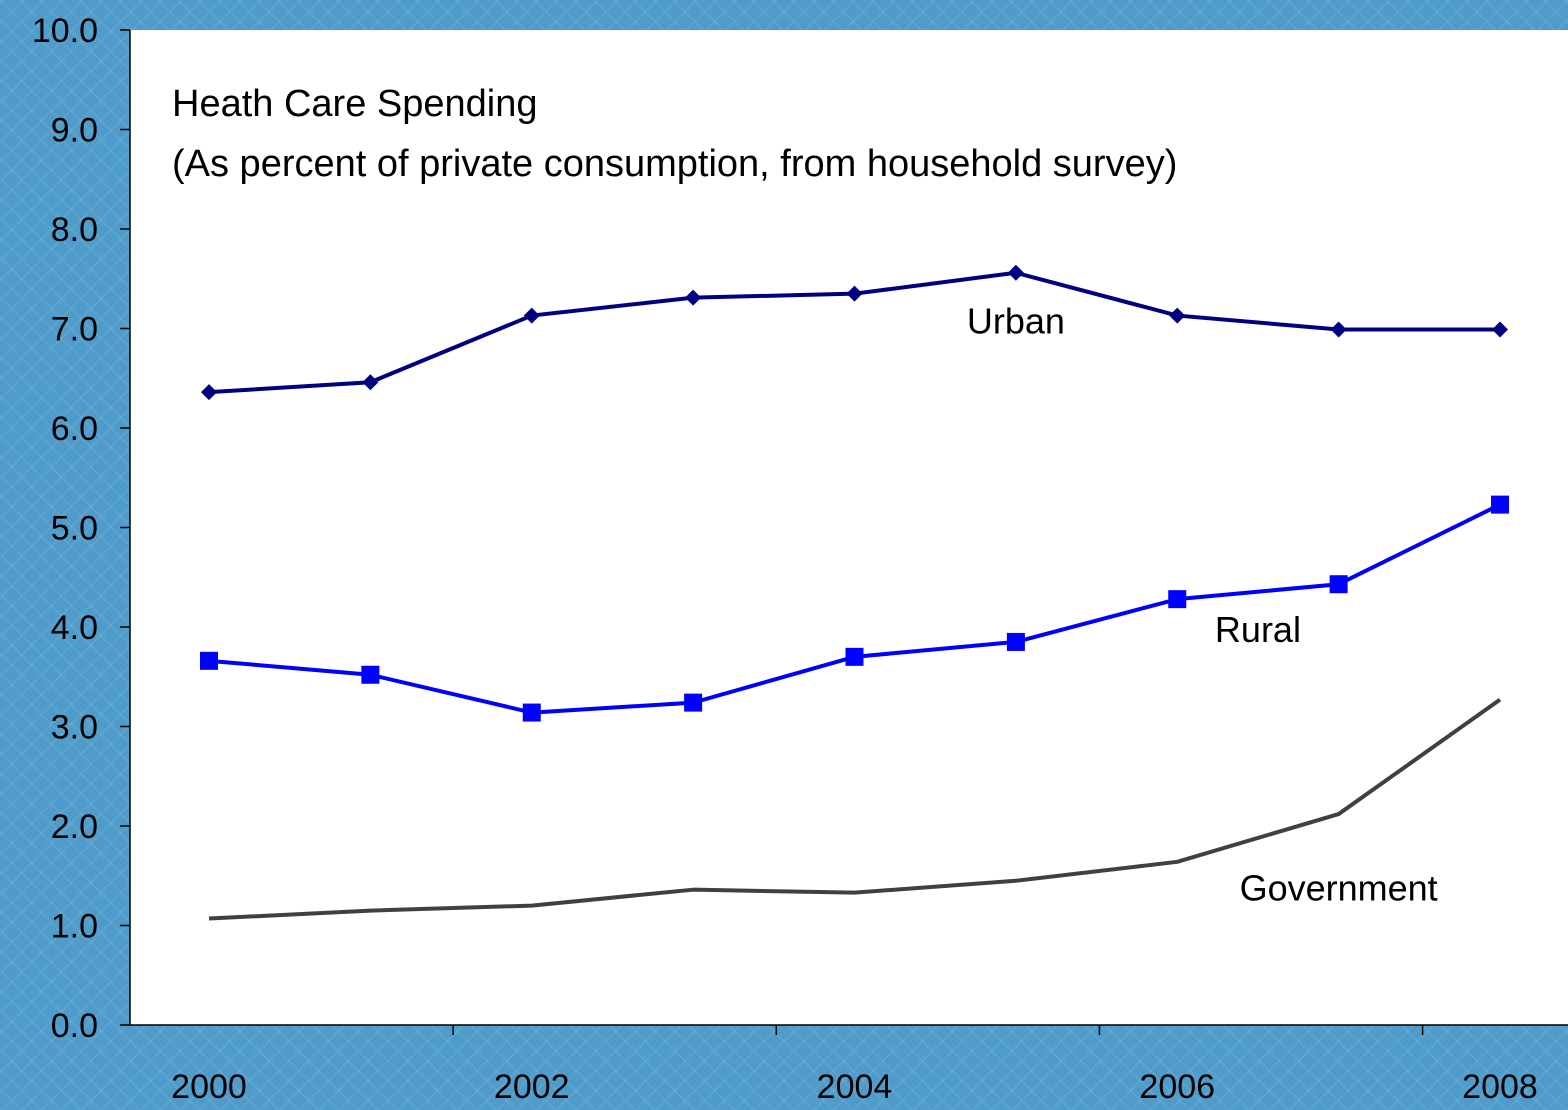 The width and height of the screenshot is (1568, 1110). Describe the element at coordinates (354, 104) in the screenshot. I see `chart-title: Heath Care Spending` at that location.